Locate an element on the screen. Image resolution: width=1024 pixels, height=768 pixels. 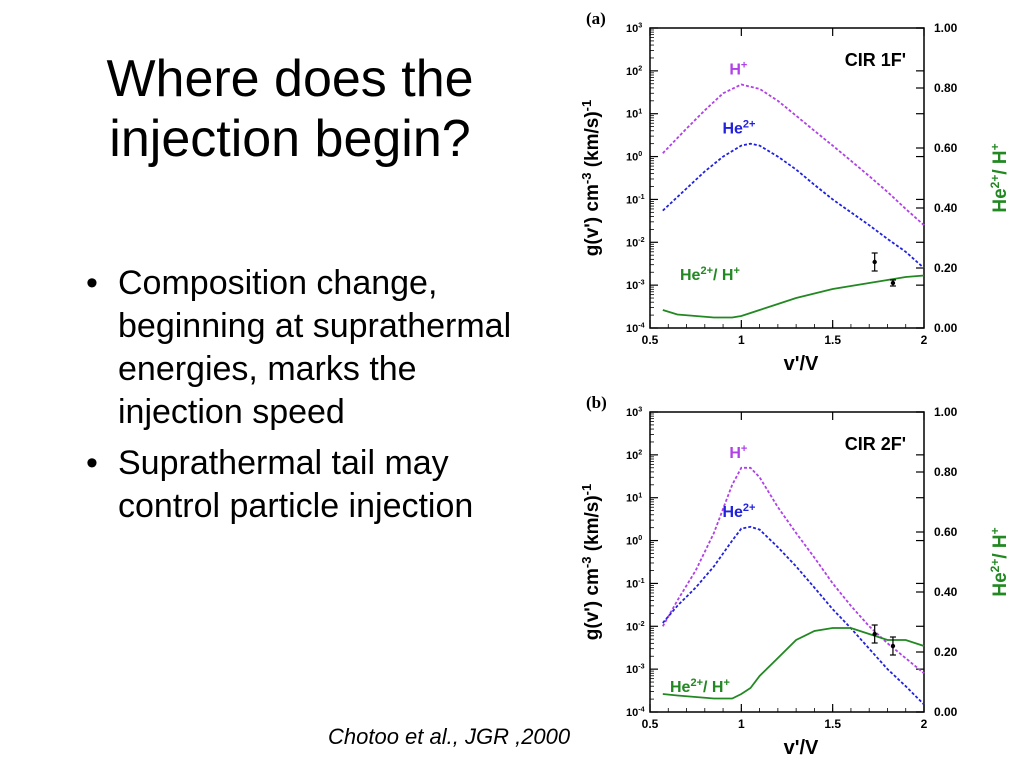
slide-title: Where does the injection begin? is located at coordinates (290, 108).